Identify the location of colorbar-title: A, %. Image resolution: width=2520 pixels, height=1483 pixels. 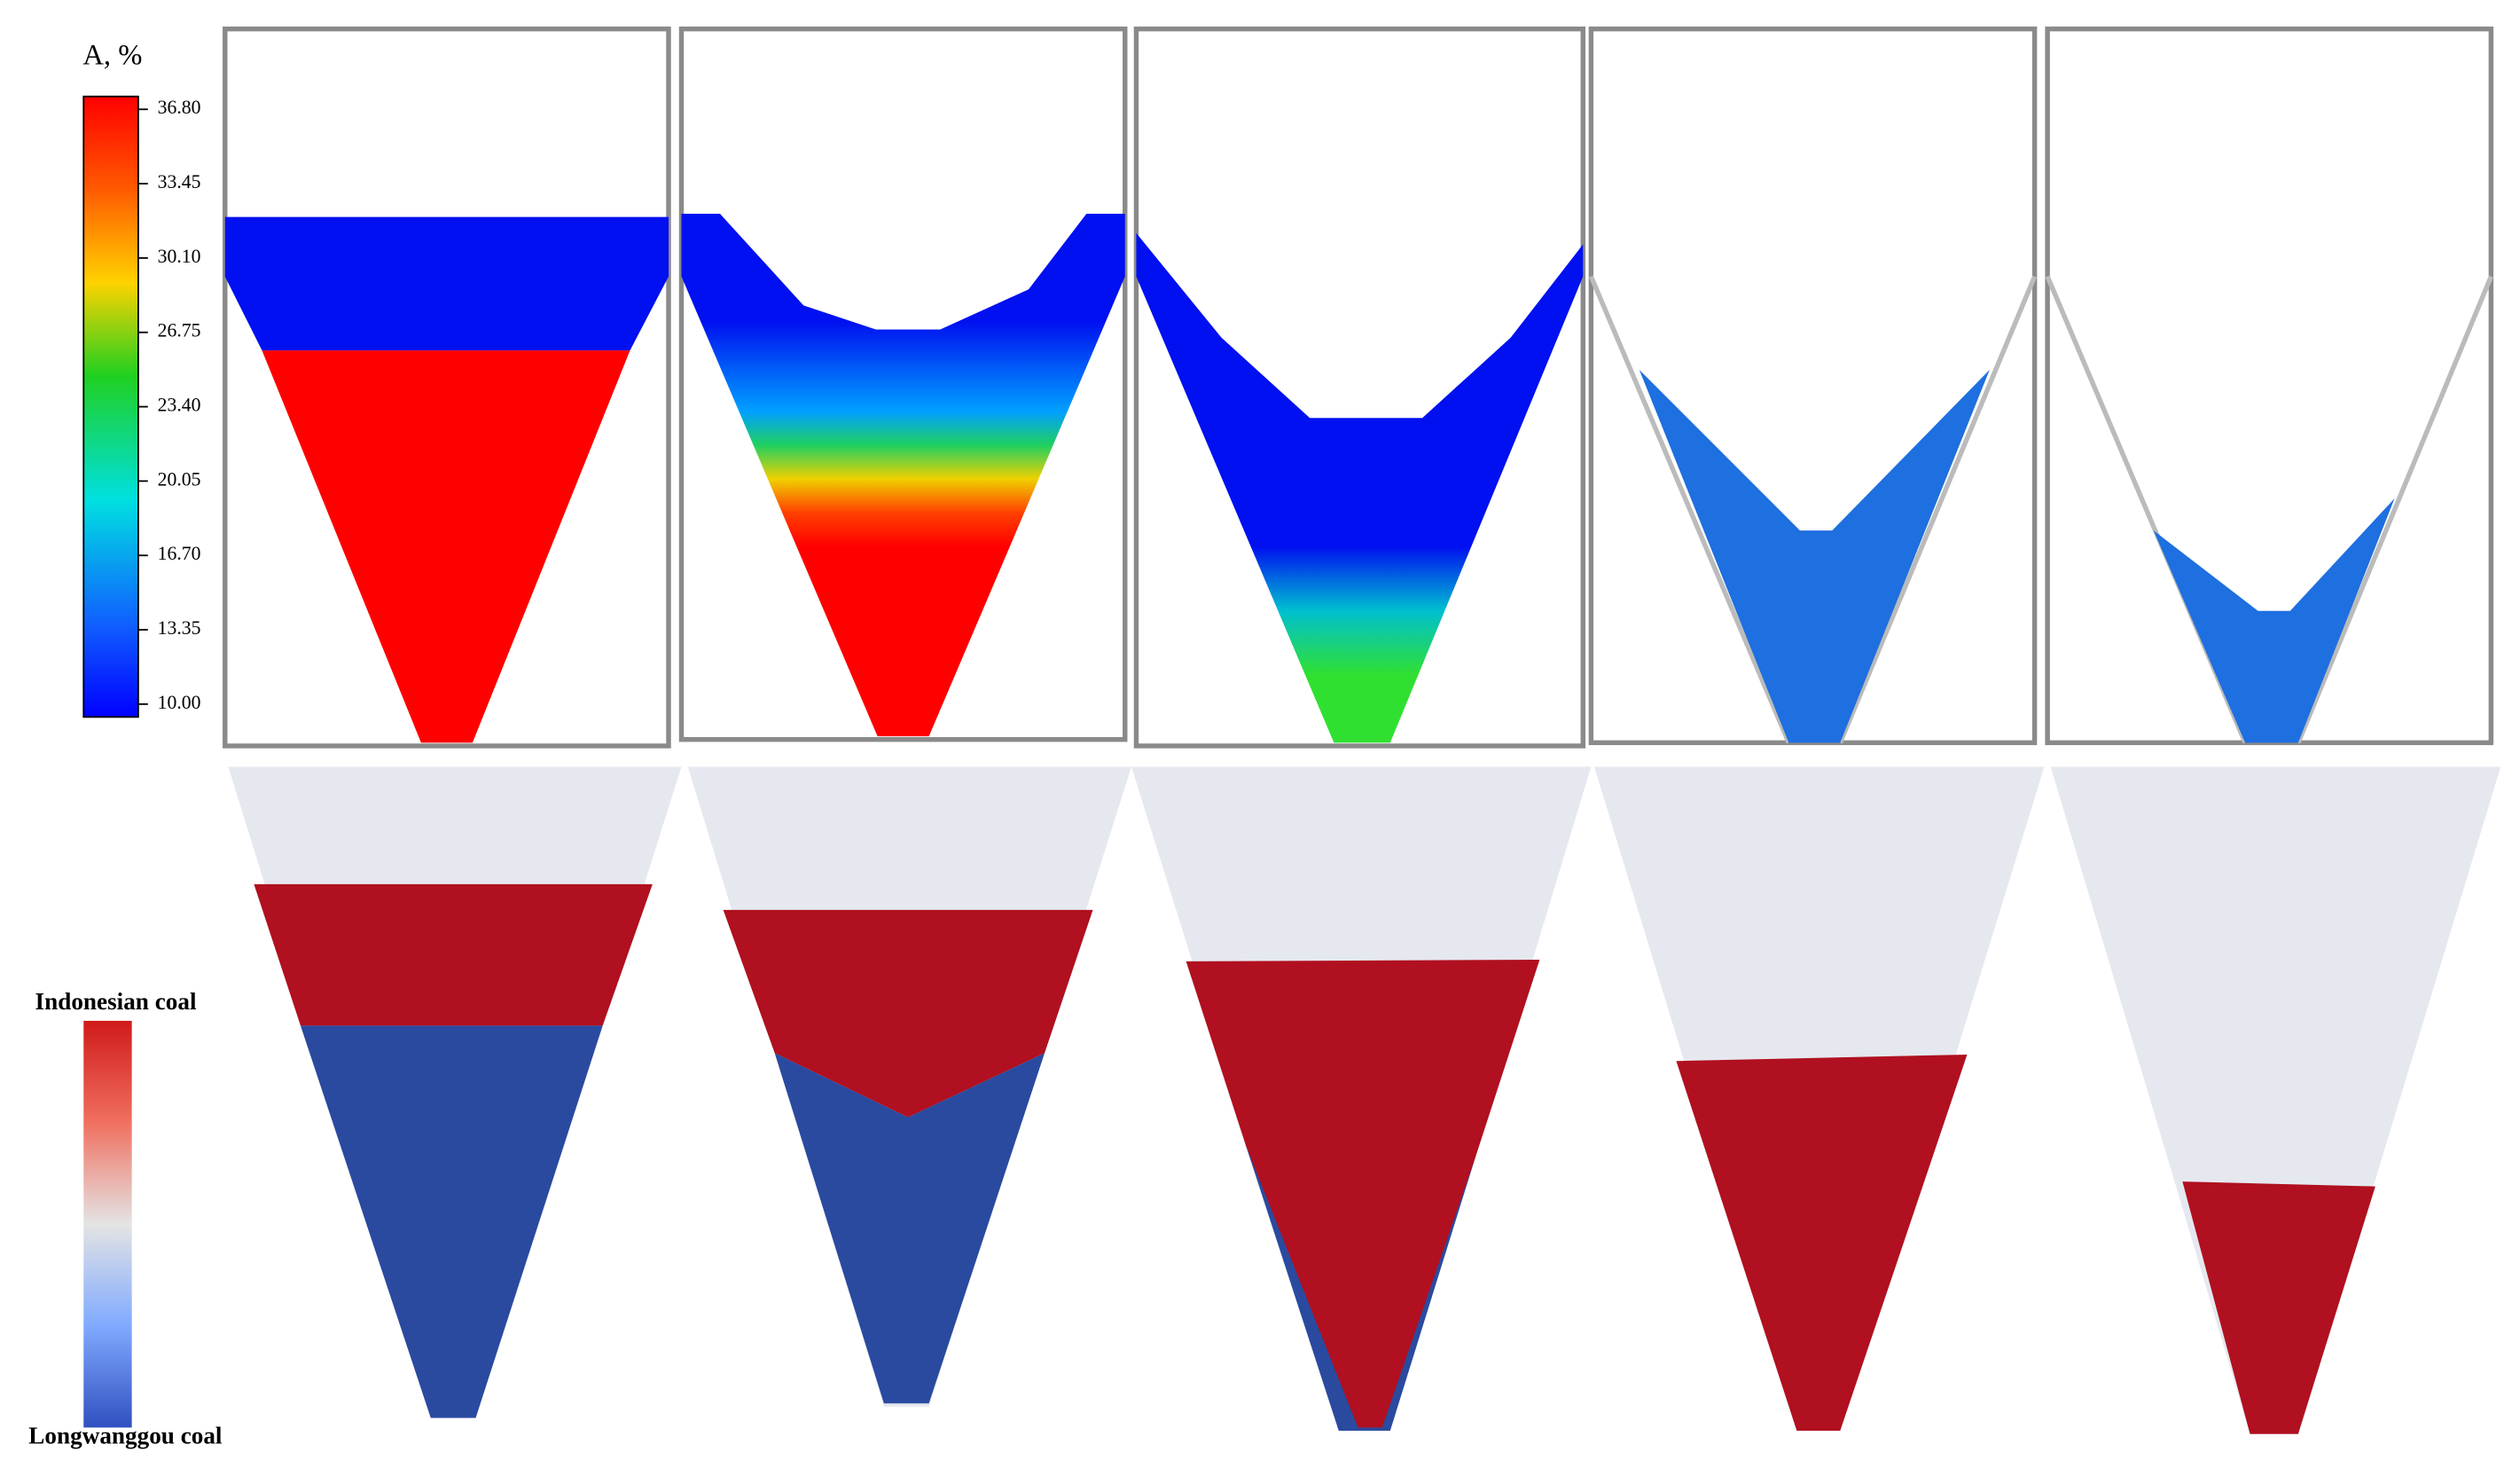
(112, 55).